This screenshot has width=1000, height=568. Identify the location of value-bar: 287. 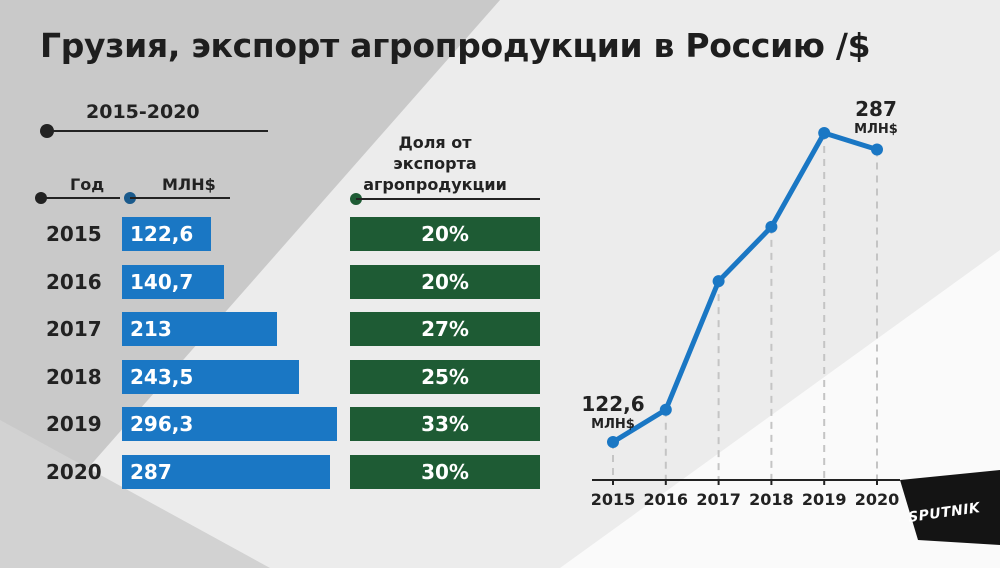
(226, 471).